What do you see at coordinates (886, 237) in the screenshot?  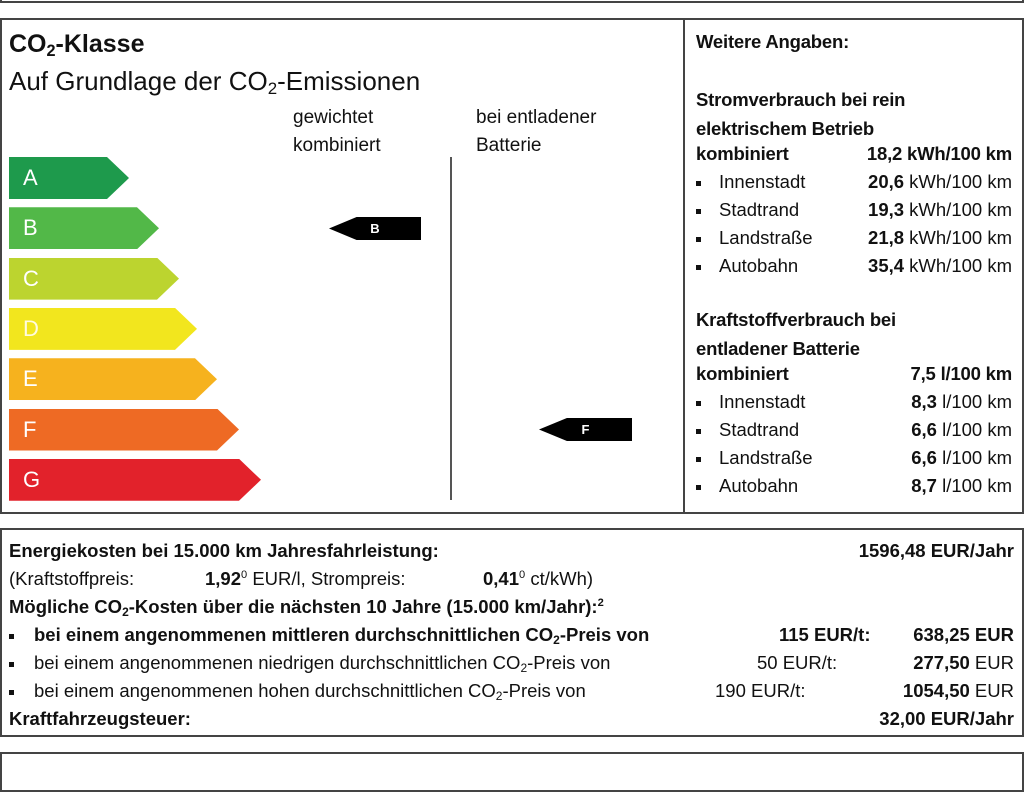 I see `item-value: 21,8` at bounding box center [886, 237].